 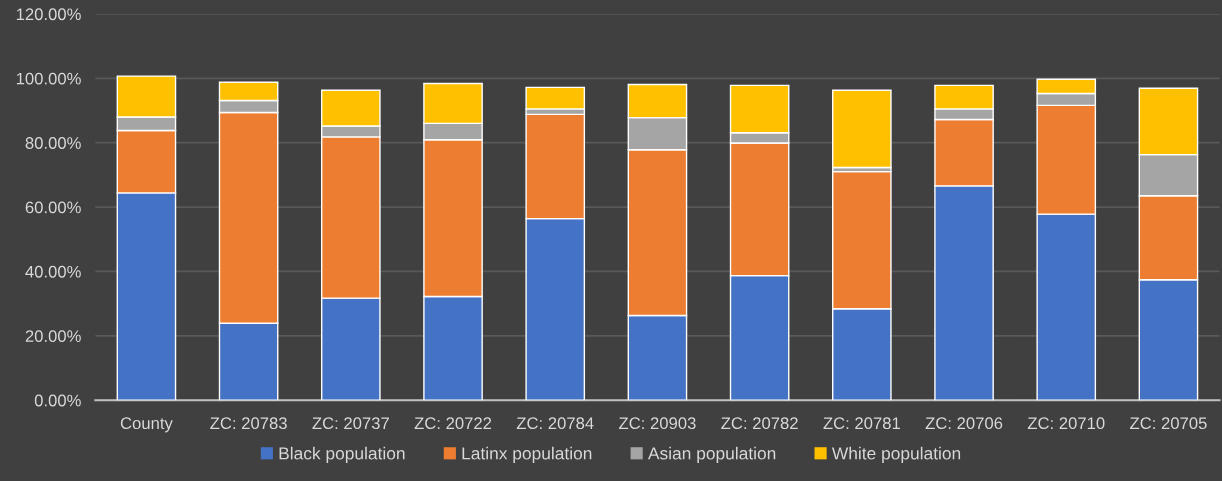 What do you see at coordinates (146, 425) in the screenshot?
I see `x-tick-label: County` at bounding box center [146, 425].